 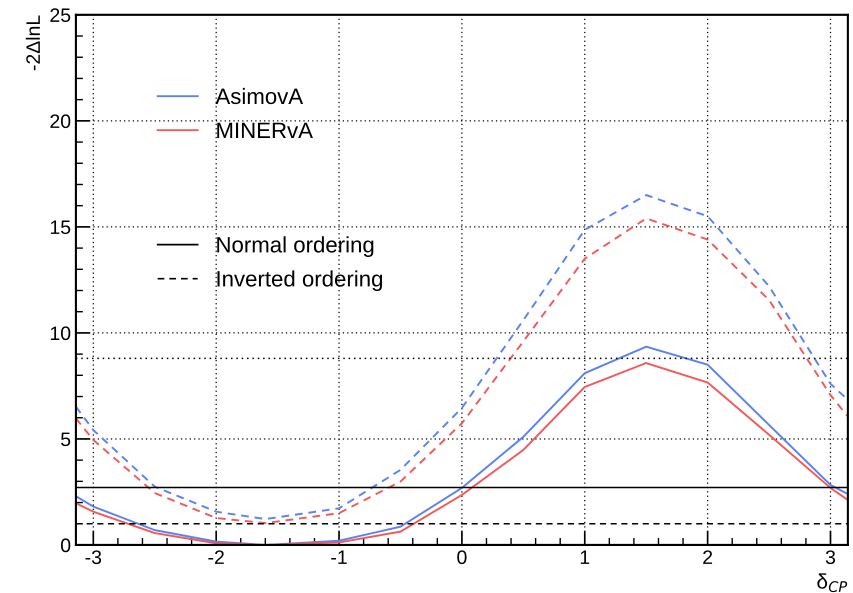 What do you see at coordinates (265, 130) in the screenshot?
I see `legend-label: MINERvA` at bounding box center [265, 130].